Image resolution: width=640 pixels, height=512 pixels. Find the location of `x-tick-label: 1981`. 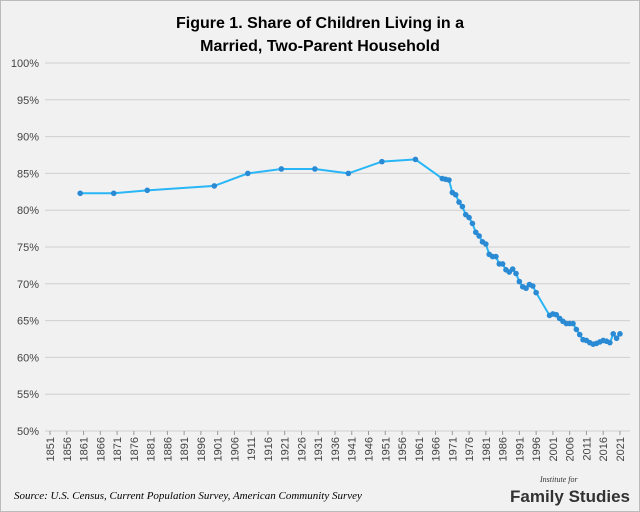

x-tick-label: 1981 is located at coordinates (487, 449).